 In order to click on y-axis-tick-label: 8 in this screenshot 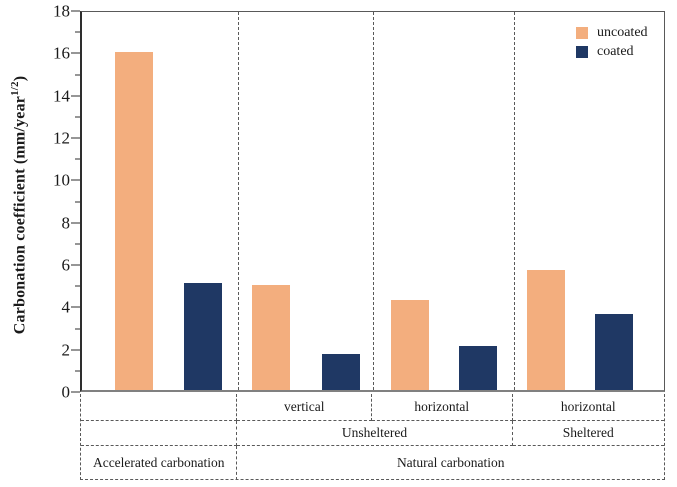, I will do `click(66, 223)`.